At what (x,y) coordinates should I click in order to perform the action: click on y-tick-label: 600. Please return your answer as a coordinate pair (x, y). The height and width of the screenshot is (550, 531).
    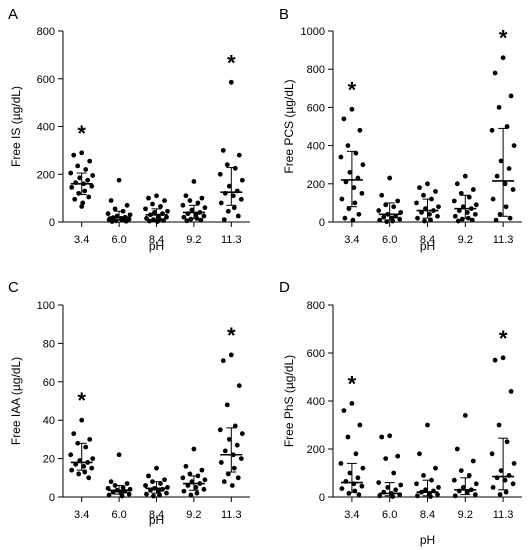
    Looking at the image, I should click on (316, 354).